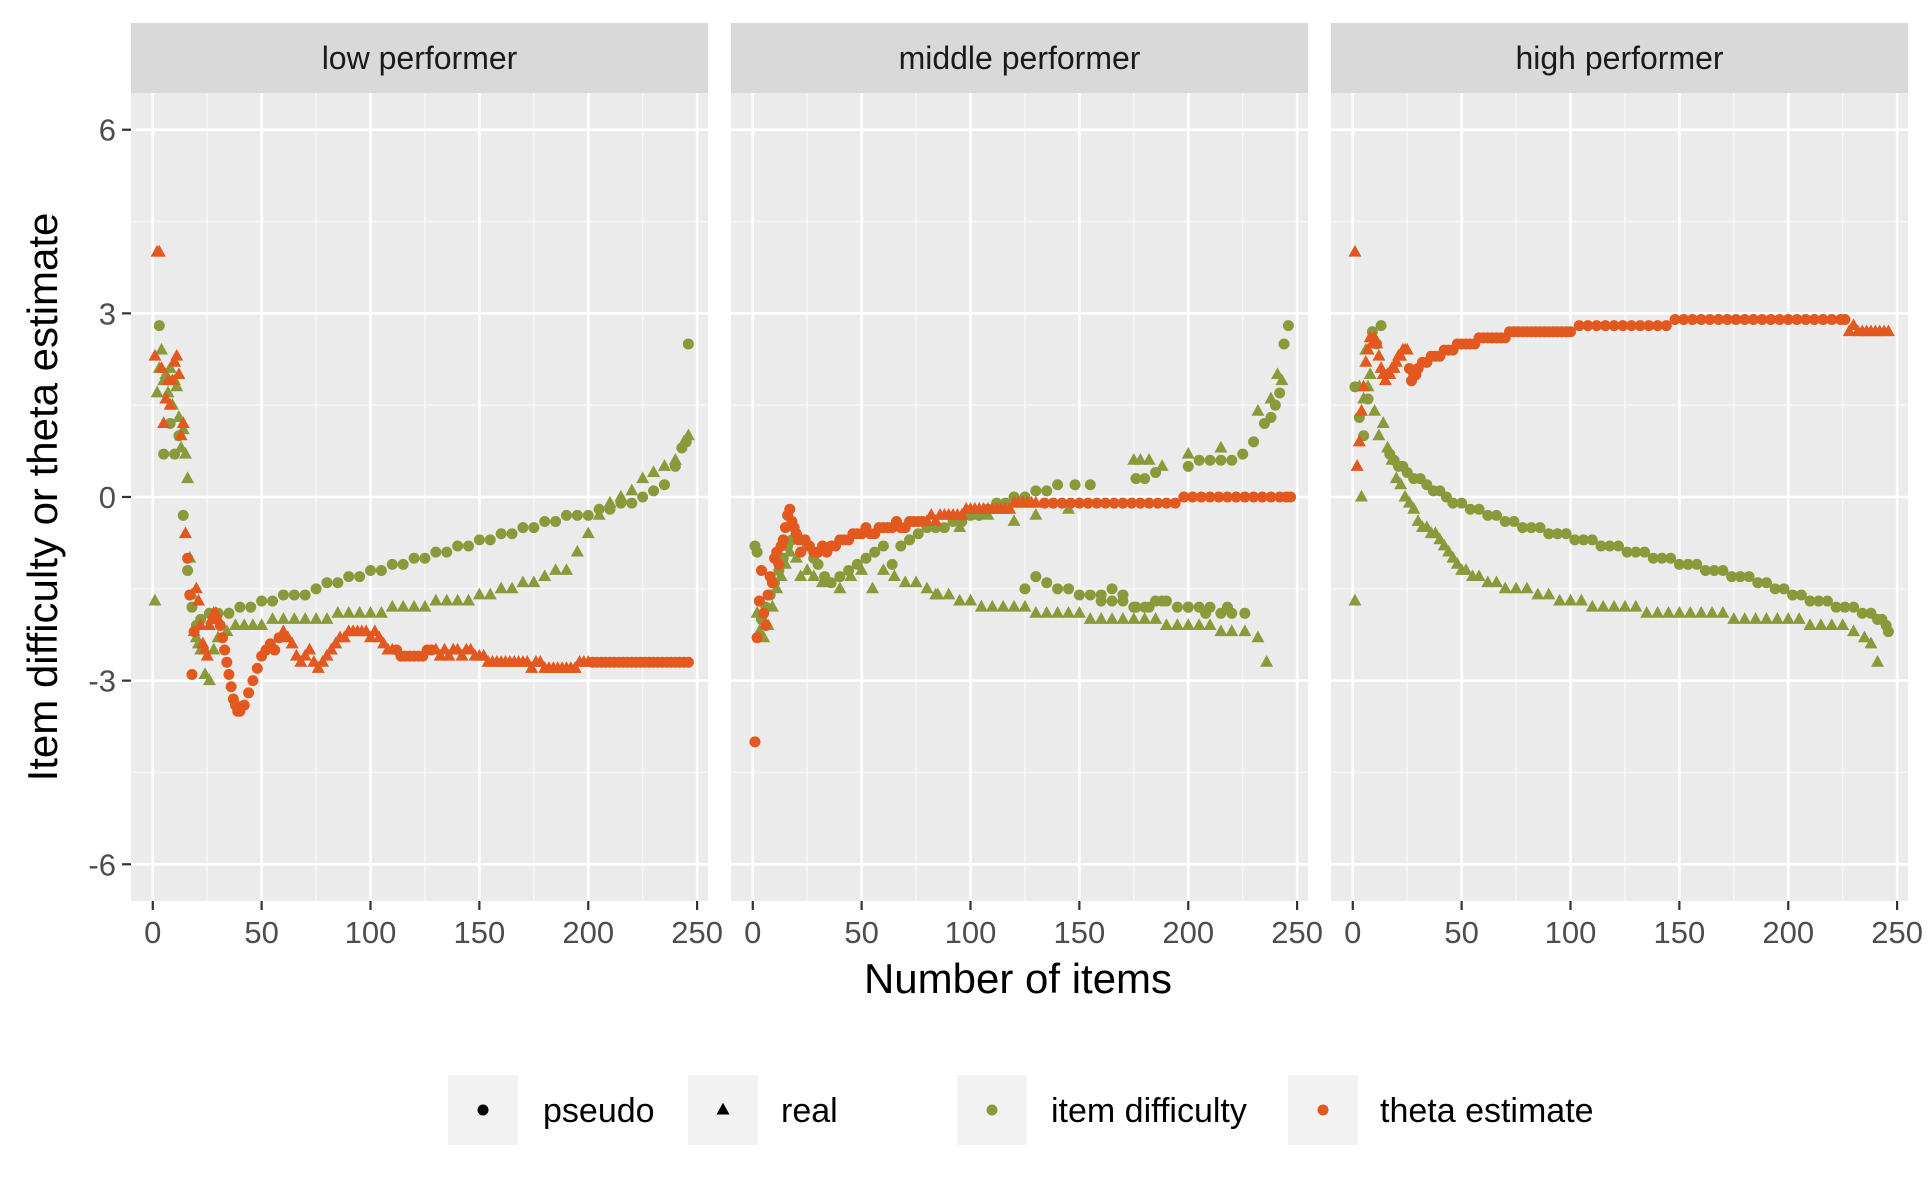 The width and height of the screenshot is (1928, 1191). What do you see at coordinates (1487, 1111) in the screenshot?
I see `legend-label: theta estimate` at bounding box center [1487, 1111].